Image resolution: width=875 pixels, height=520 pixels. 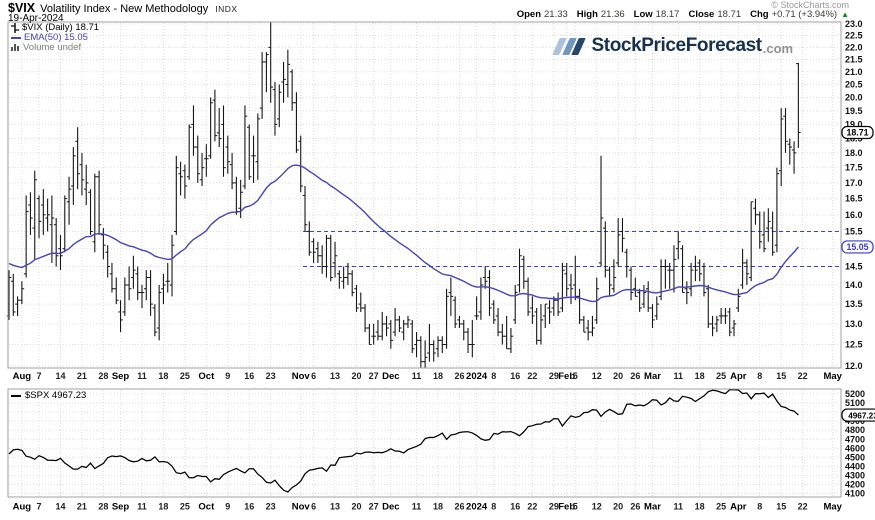 I want to click on chg-value: +0.71 (+3.94%), so click(x=804, y=14).